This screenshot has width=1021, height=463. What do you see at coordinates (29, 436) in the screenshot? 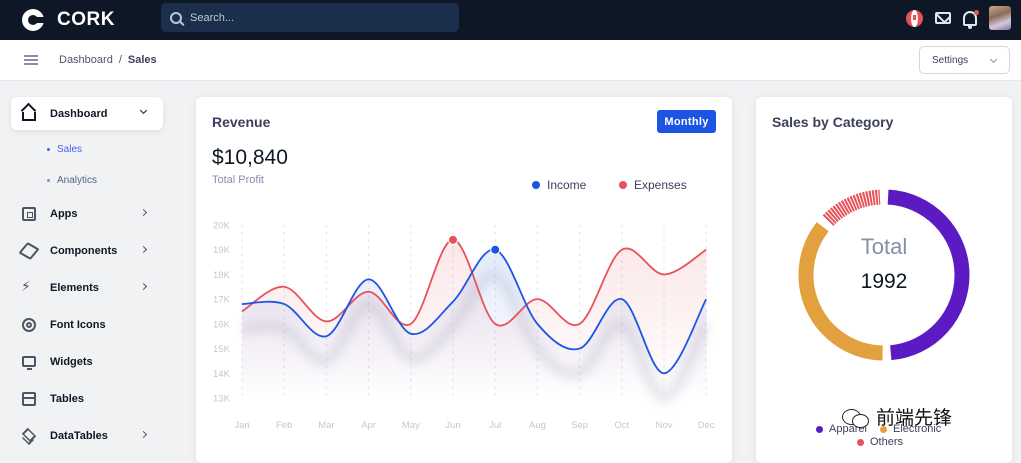
I see `layers-icon` at bounding box center [29, 436].